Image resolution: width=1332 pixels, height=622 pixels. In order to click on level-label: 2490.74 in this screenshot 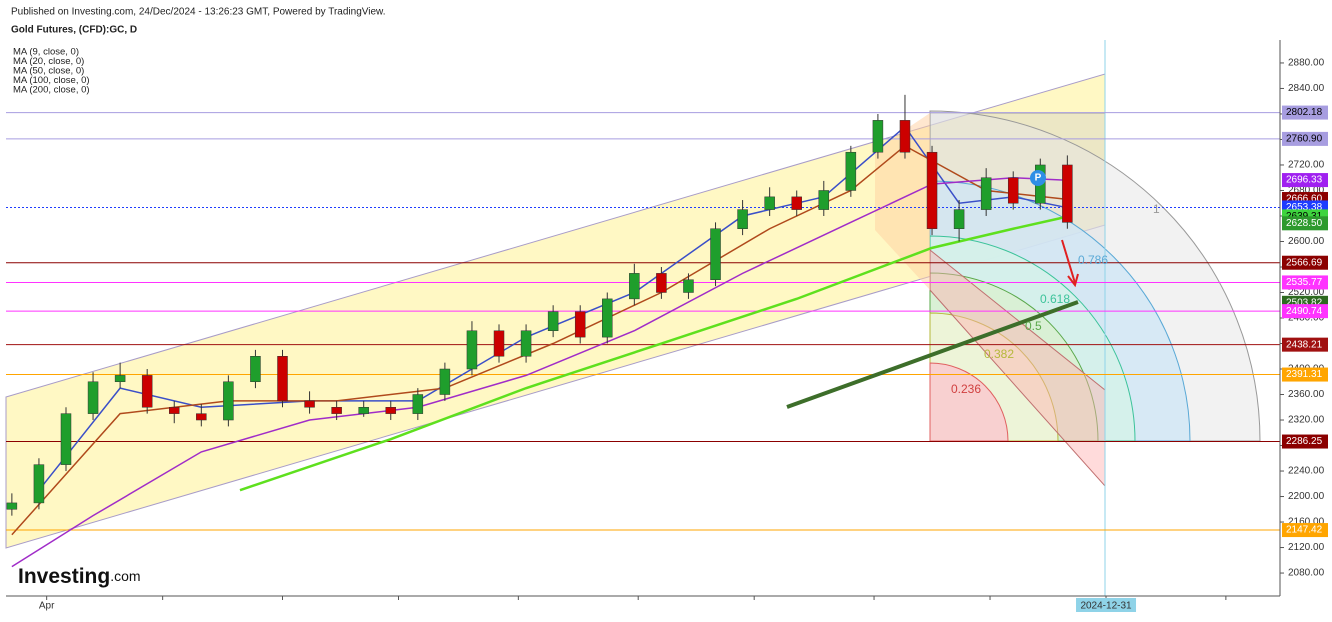, I will do `click(1304, 311)`.